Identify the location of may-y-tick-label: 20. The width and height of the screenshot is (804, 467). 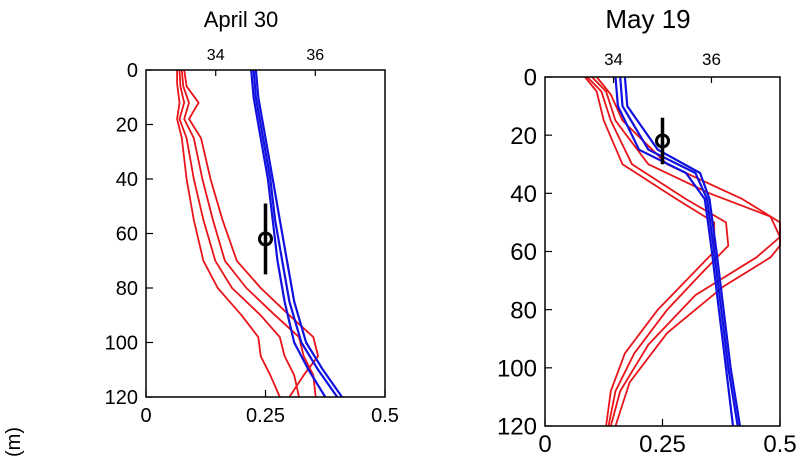
(523, 136).